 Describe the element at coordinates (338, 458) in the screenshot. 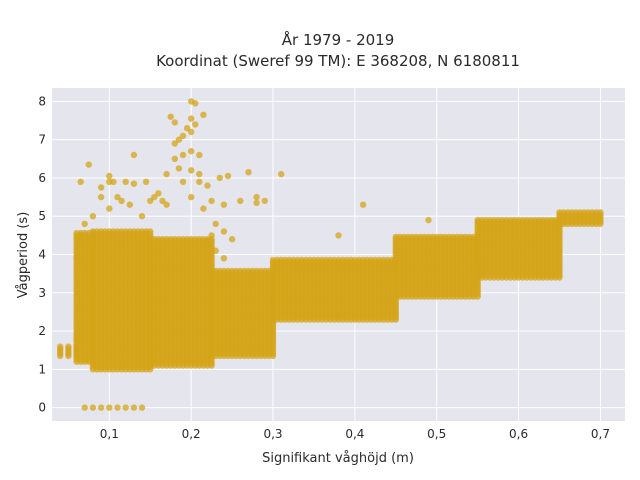

I see `x-axis-label: Signifikant våghöjd (m)` at that location.